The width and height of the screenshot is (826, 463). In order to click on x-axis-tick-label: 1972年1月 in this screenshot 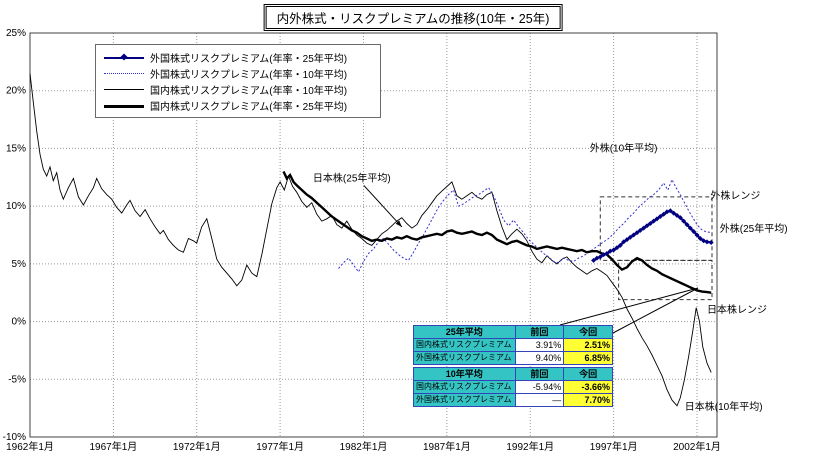, I will do `click(197, 446)`.